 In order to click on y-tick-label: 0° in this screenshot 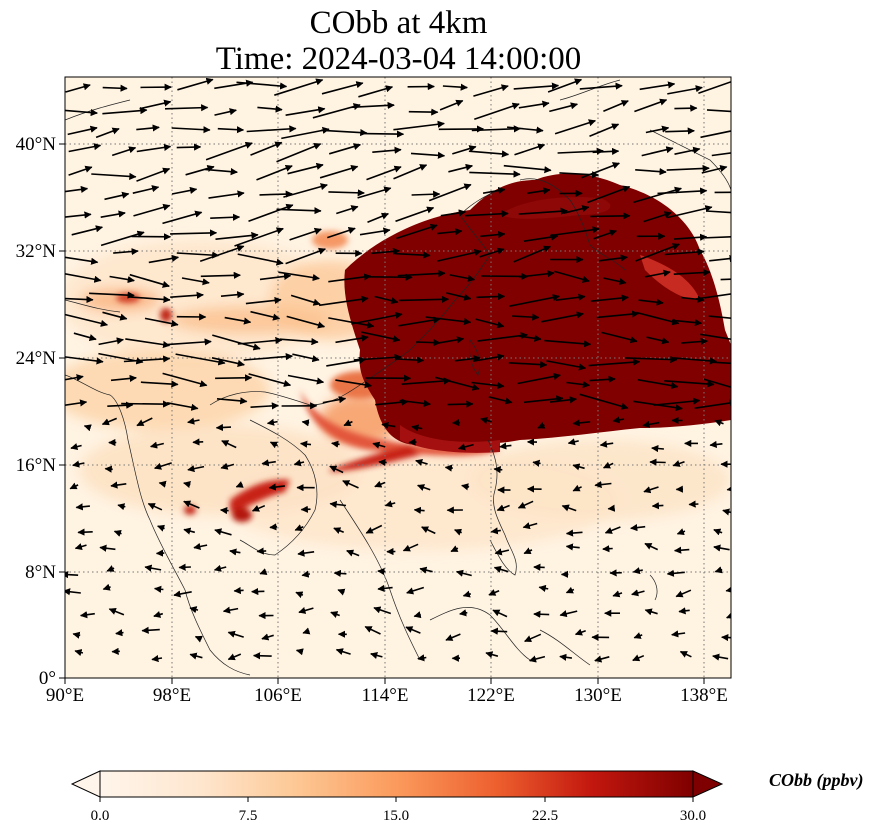, I will do `click(47, 678)`.